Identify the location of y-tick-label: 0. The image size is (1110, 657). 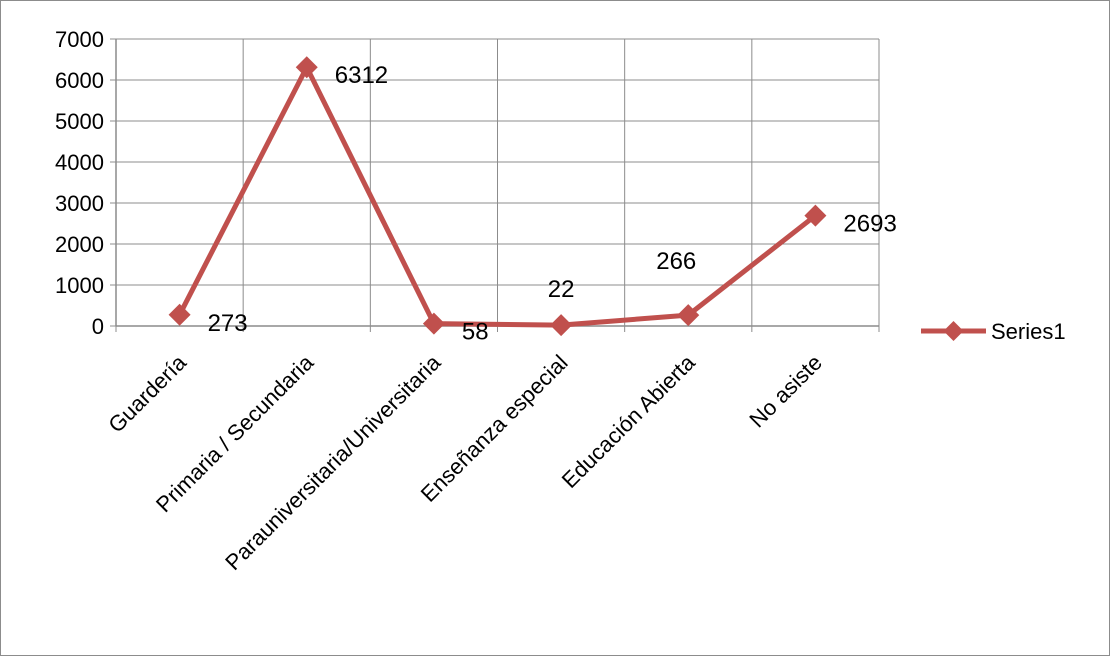
(98, 326).